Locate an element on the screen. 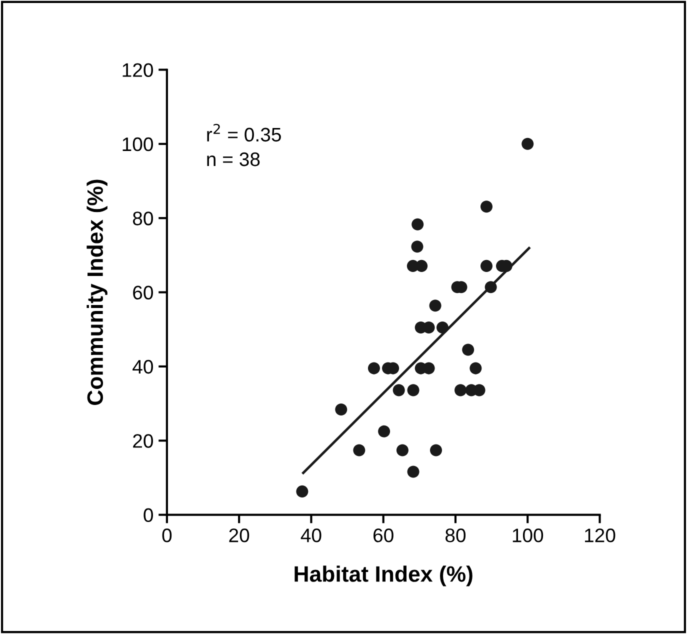 The height and width of the screenshot is (634, 687). x-axis-title: Habitat Index (%) is located at coordinates (383, 576).